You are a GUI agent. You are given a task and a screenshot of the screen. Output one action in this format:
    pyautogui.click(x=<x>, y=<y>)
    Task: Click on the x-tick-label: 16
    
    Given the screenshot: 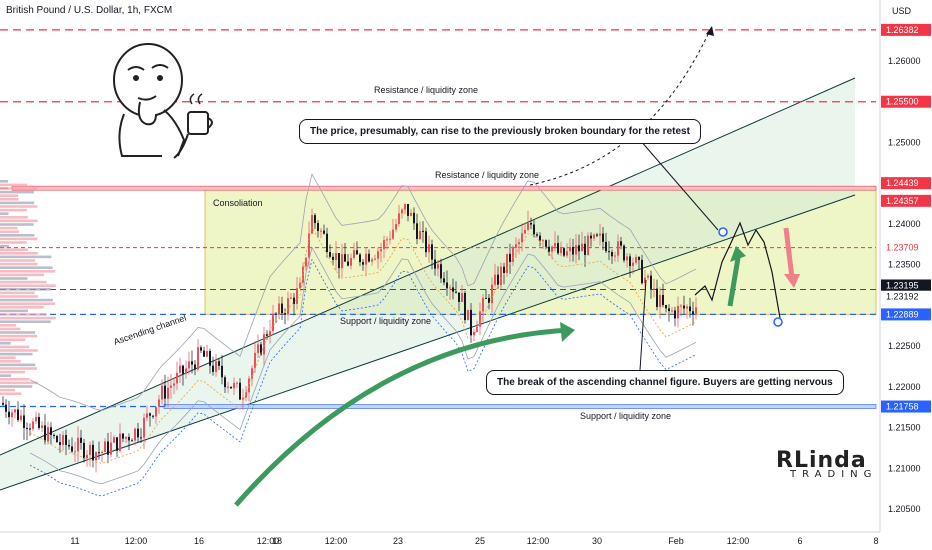 What is the action you would take?
    pyautogui.click(x=199, y=541)
    